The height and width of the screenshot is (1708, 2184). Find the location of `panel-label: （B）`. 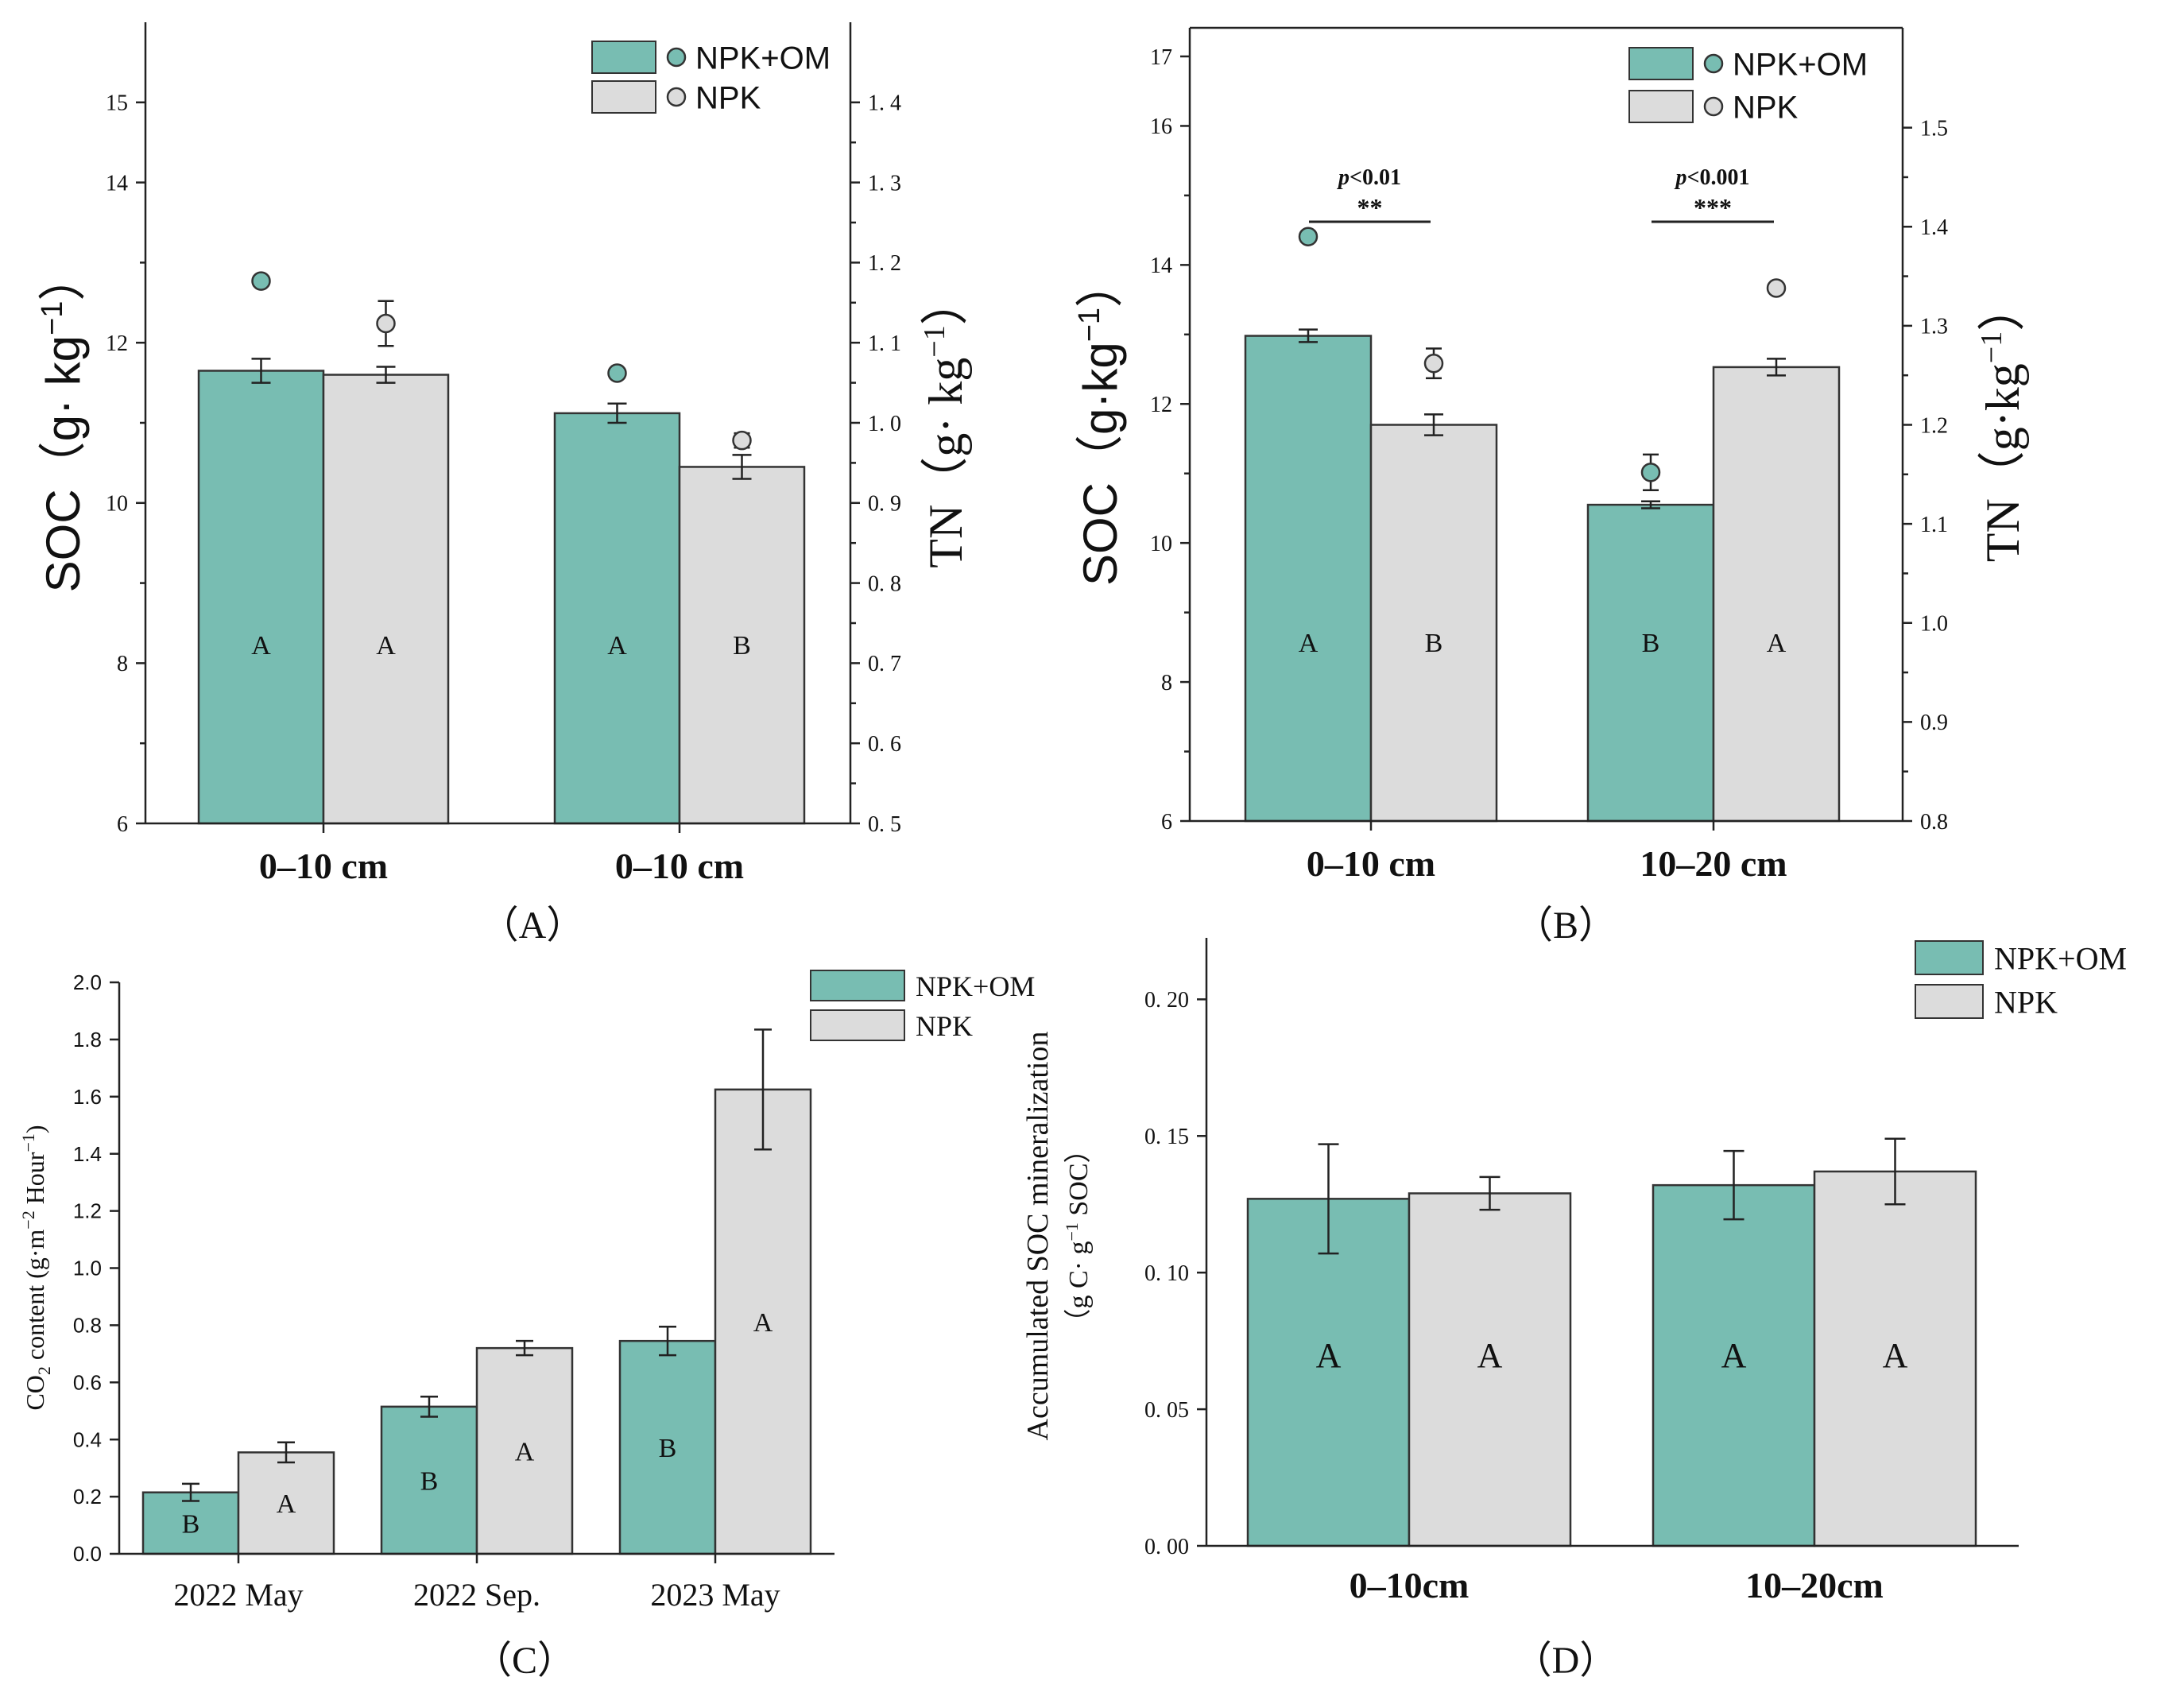

panel-label: （B） is located at coordinates (1566, 925).